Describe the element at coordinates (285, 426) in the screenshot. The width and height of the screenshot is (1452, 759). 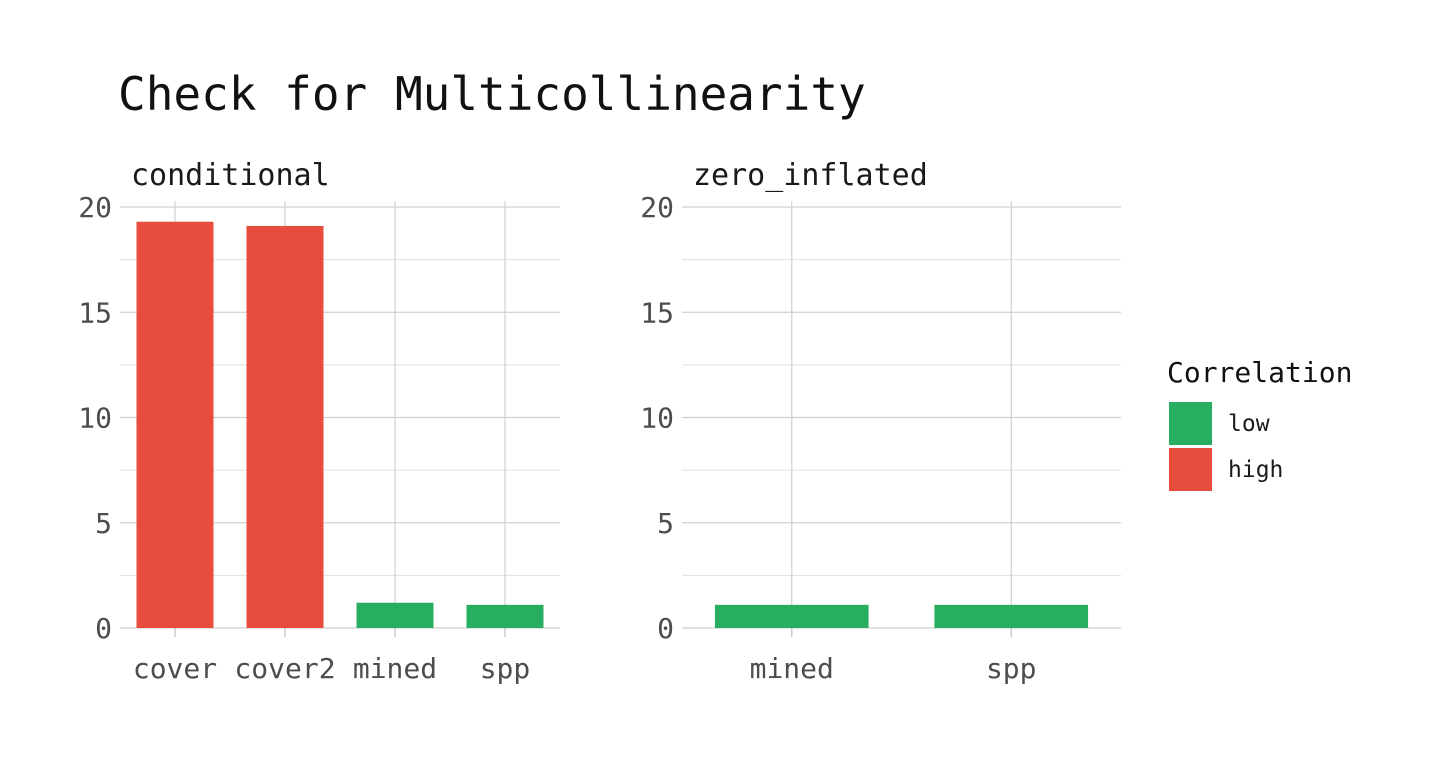
I see `bar-conditional-cover2` at that location.